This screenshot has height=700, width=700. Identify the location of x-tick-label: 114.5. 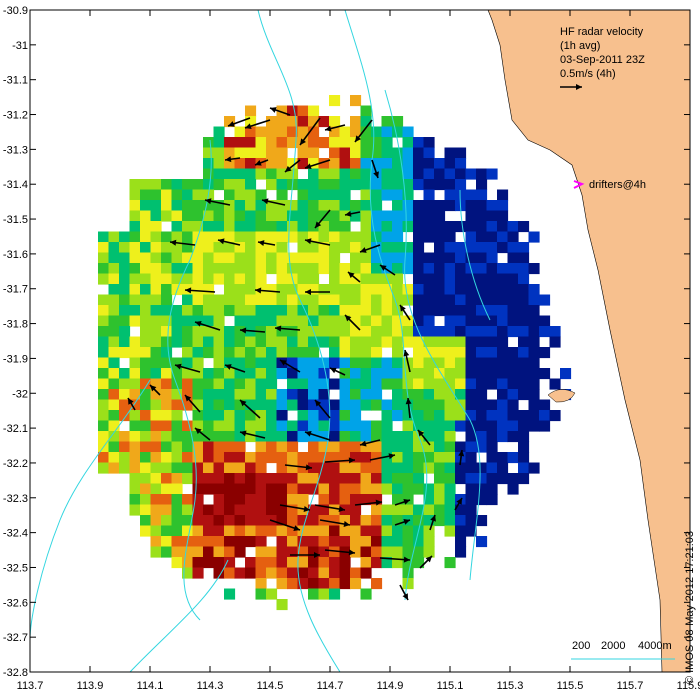
(270, 686).